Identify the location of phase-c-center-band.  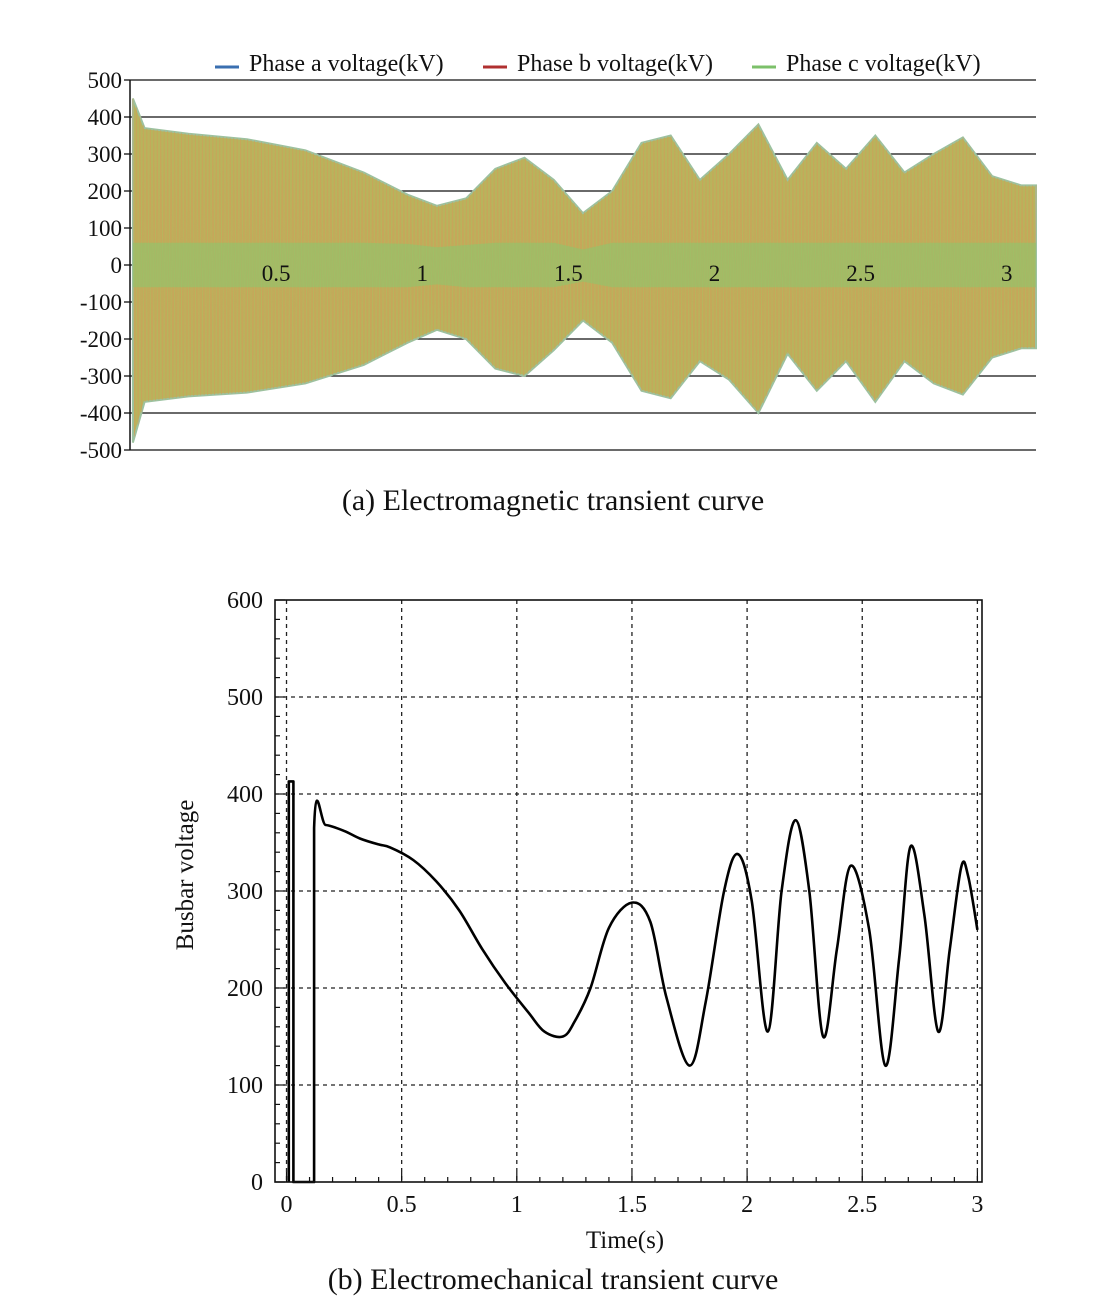
(584, 265).